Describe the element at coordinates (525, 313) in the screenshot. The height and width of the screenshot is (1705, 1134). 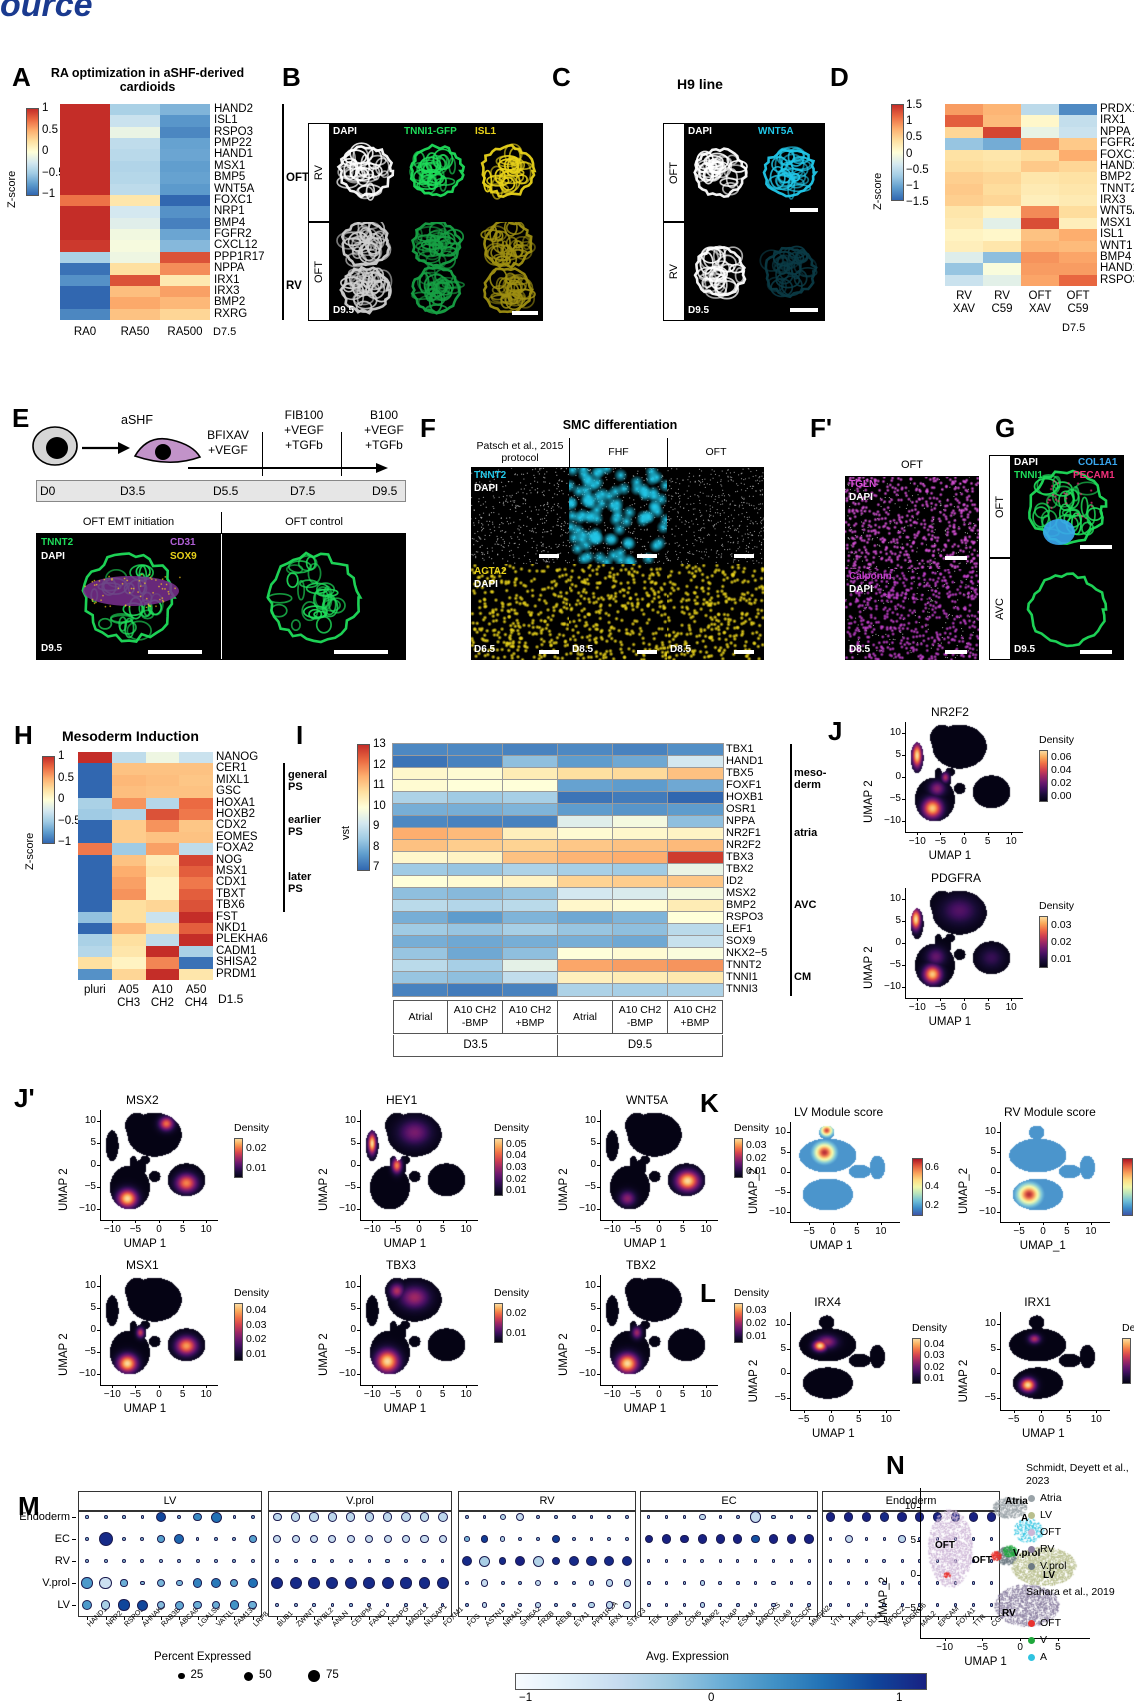
I see `panel-b-scalebar` at that location.